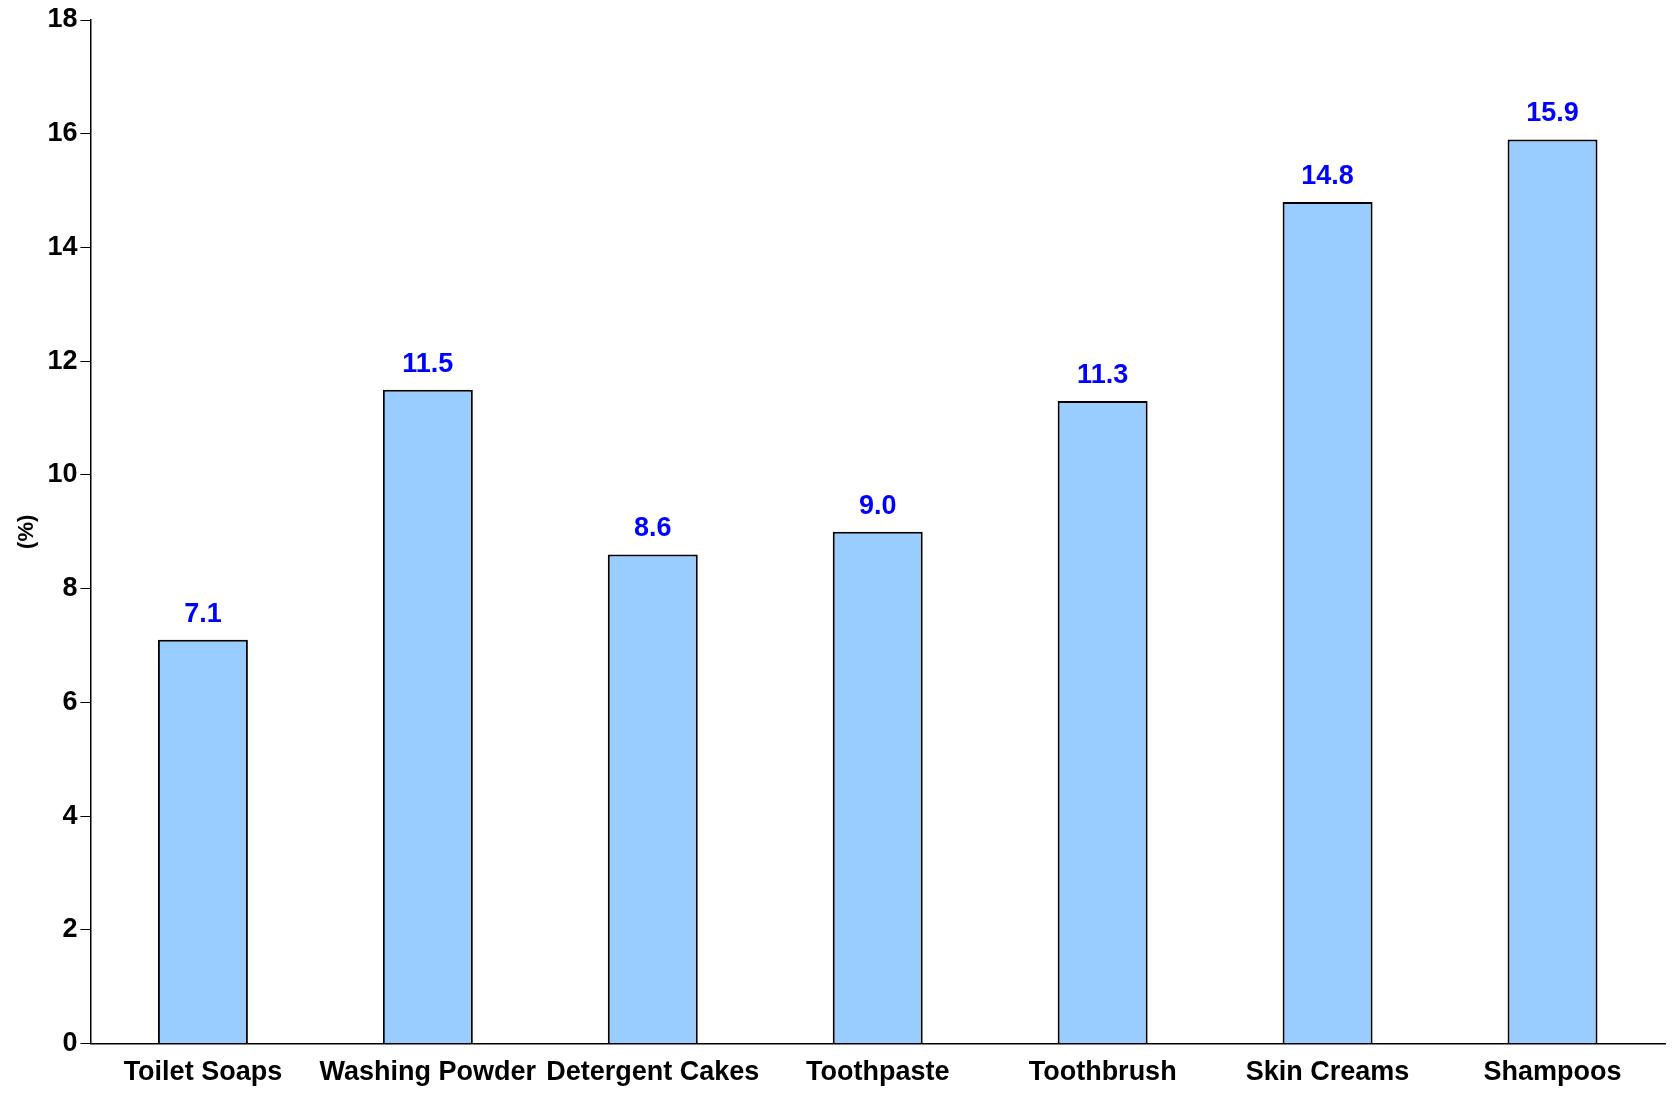 This screenshot has height=1102, width=1677. What do you see at coordinates (62, 132) in the screenshot?
I see `y-tick-label: 16` at bounding box center [62, 132].